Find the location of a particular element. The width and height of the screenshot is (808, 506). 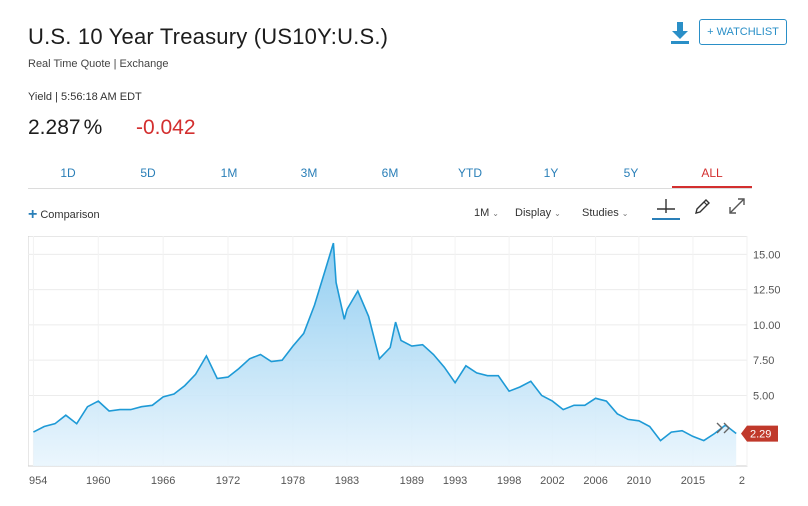

y-tick-label: 15.00 is located at coordinates (766, 255).